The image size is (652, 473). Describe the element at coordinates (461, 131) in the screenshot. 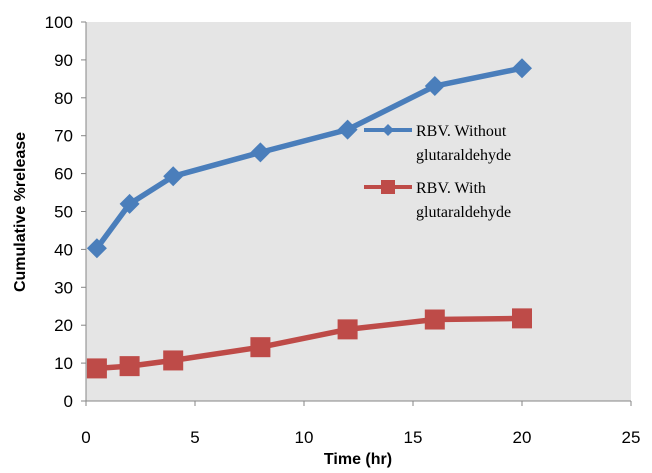

I see `legend-label: RBV. Without` at that location.